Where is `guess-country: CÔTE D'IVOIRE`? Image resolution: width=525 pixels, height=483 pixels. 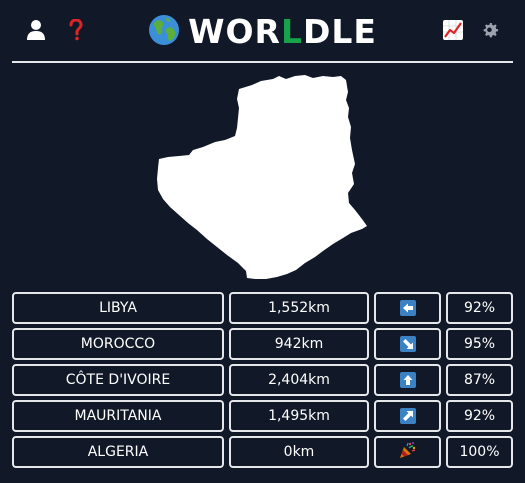
guess-country: CÔTE D'IVOIRE is located at coordinates (118, 380).